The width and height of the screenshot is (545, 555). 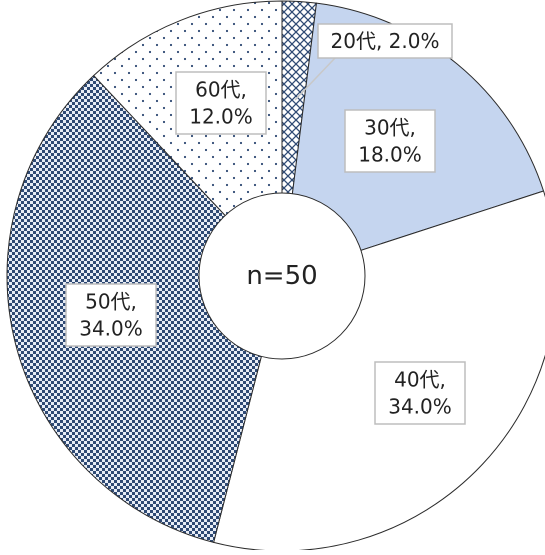 What do you see at coordinates (420, 380) in the screenshot?
I see `data-label-40s: 40代,` at bounding box center [420, 380].